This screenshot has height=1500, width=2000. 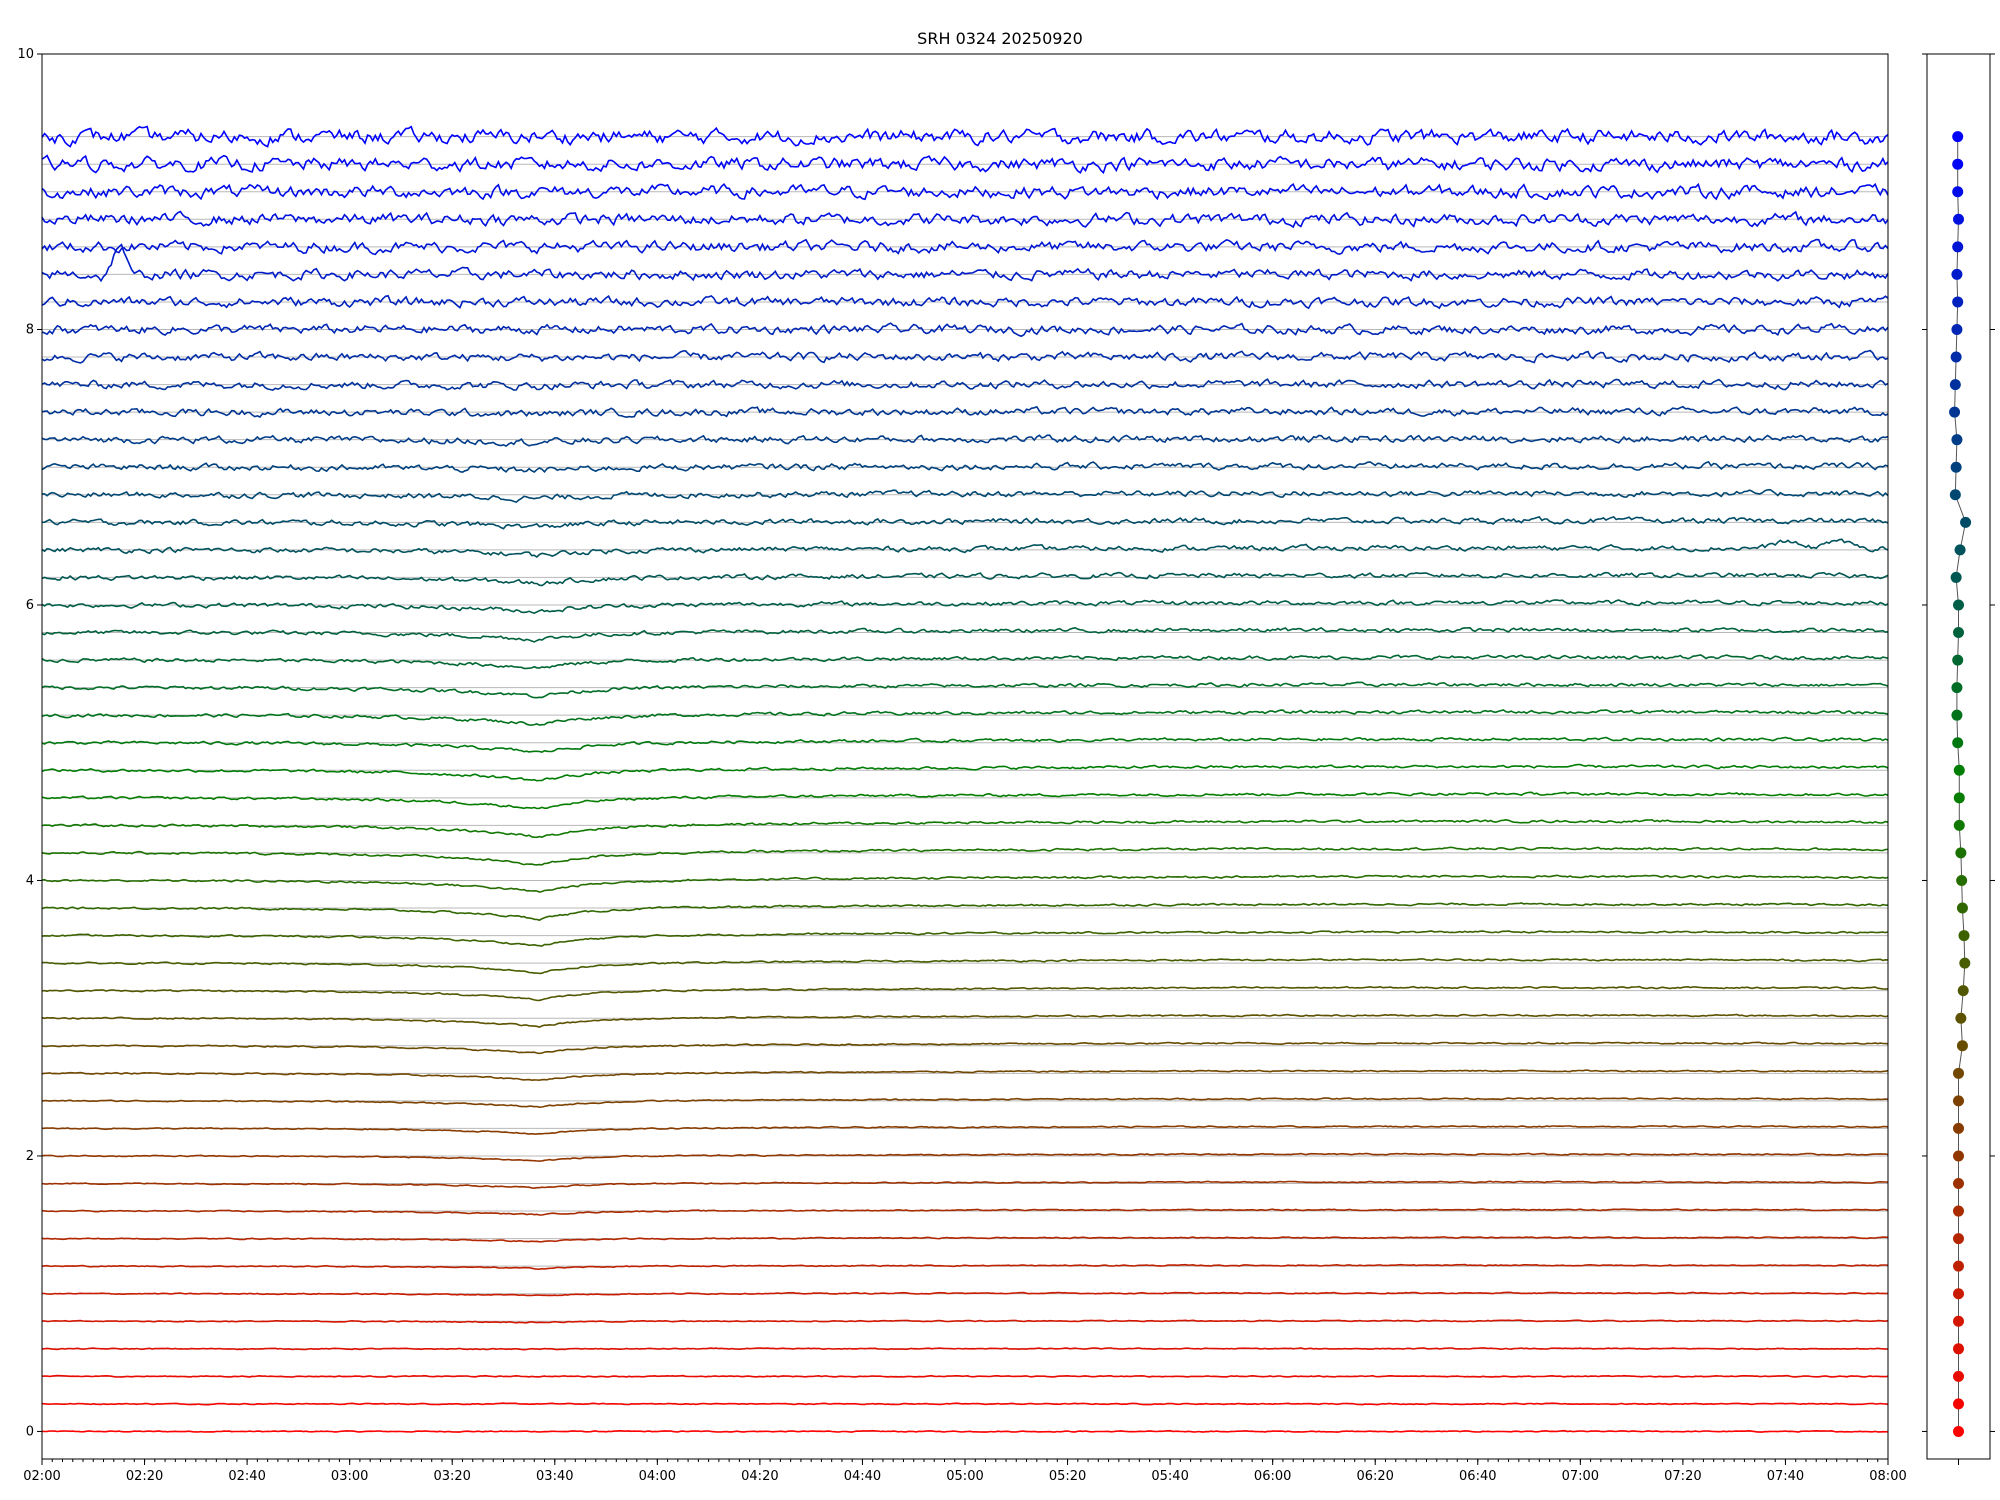 What do you see at coordinates (1682, 1476) in the screenshot?
I see `x-tick-label: 07:20` at bounding box center [1682, 1476].